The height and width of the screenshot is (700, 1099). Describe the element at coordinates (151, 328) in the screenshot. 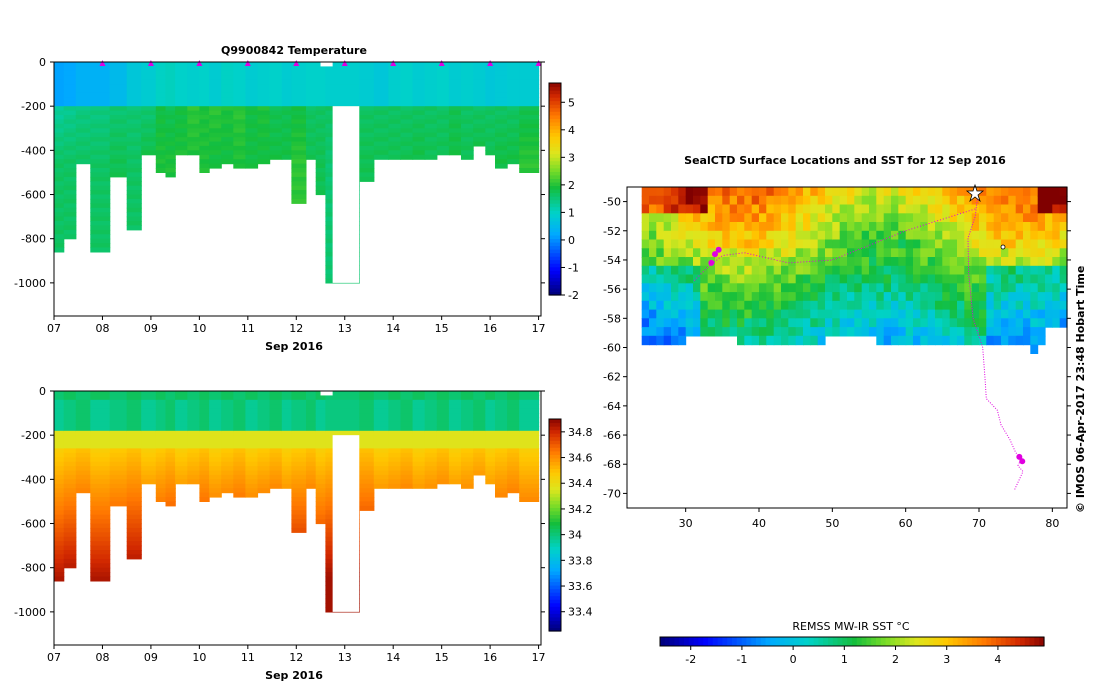

I see `x-tick-label: 09` at that location.